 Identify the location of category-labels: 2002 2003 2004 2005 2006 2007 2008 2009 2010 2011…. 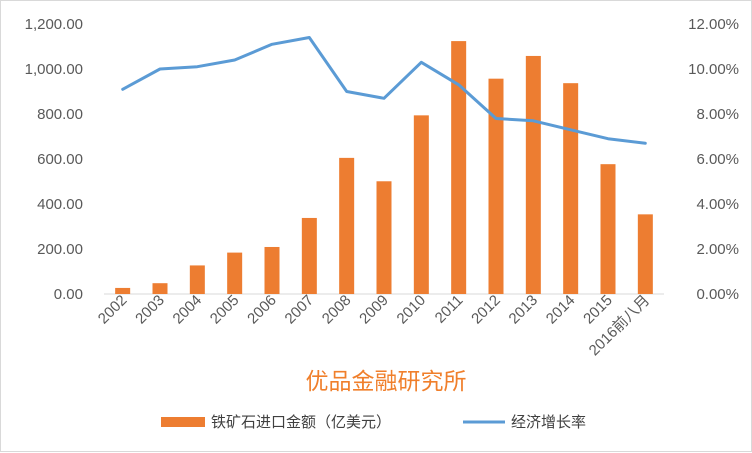
(374, 325).